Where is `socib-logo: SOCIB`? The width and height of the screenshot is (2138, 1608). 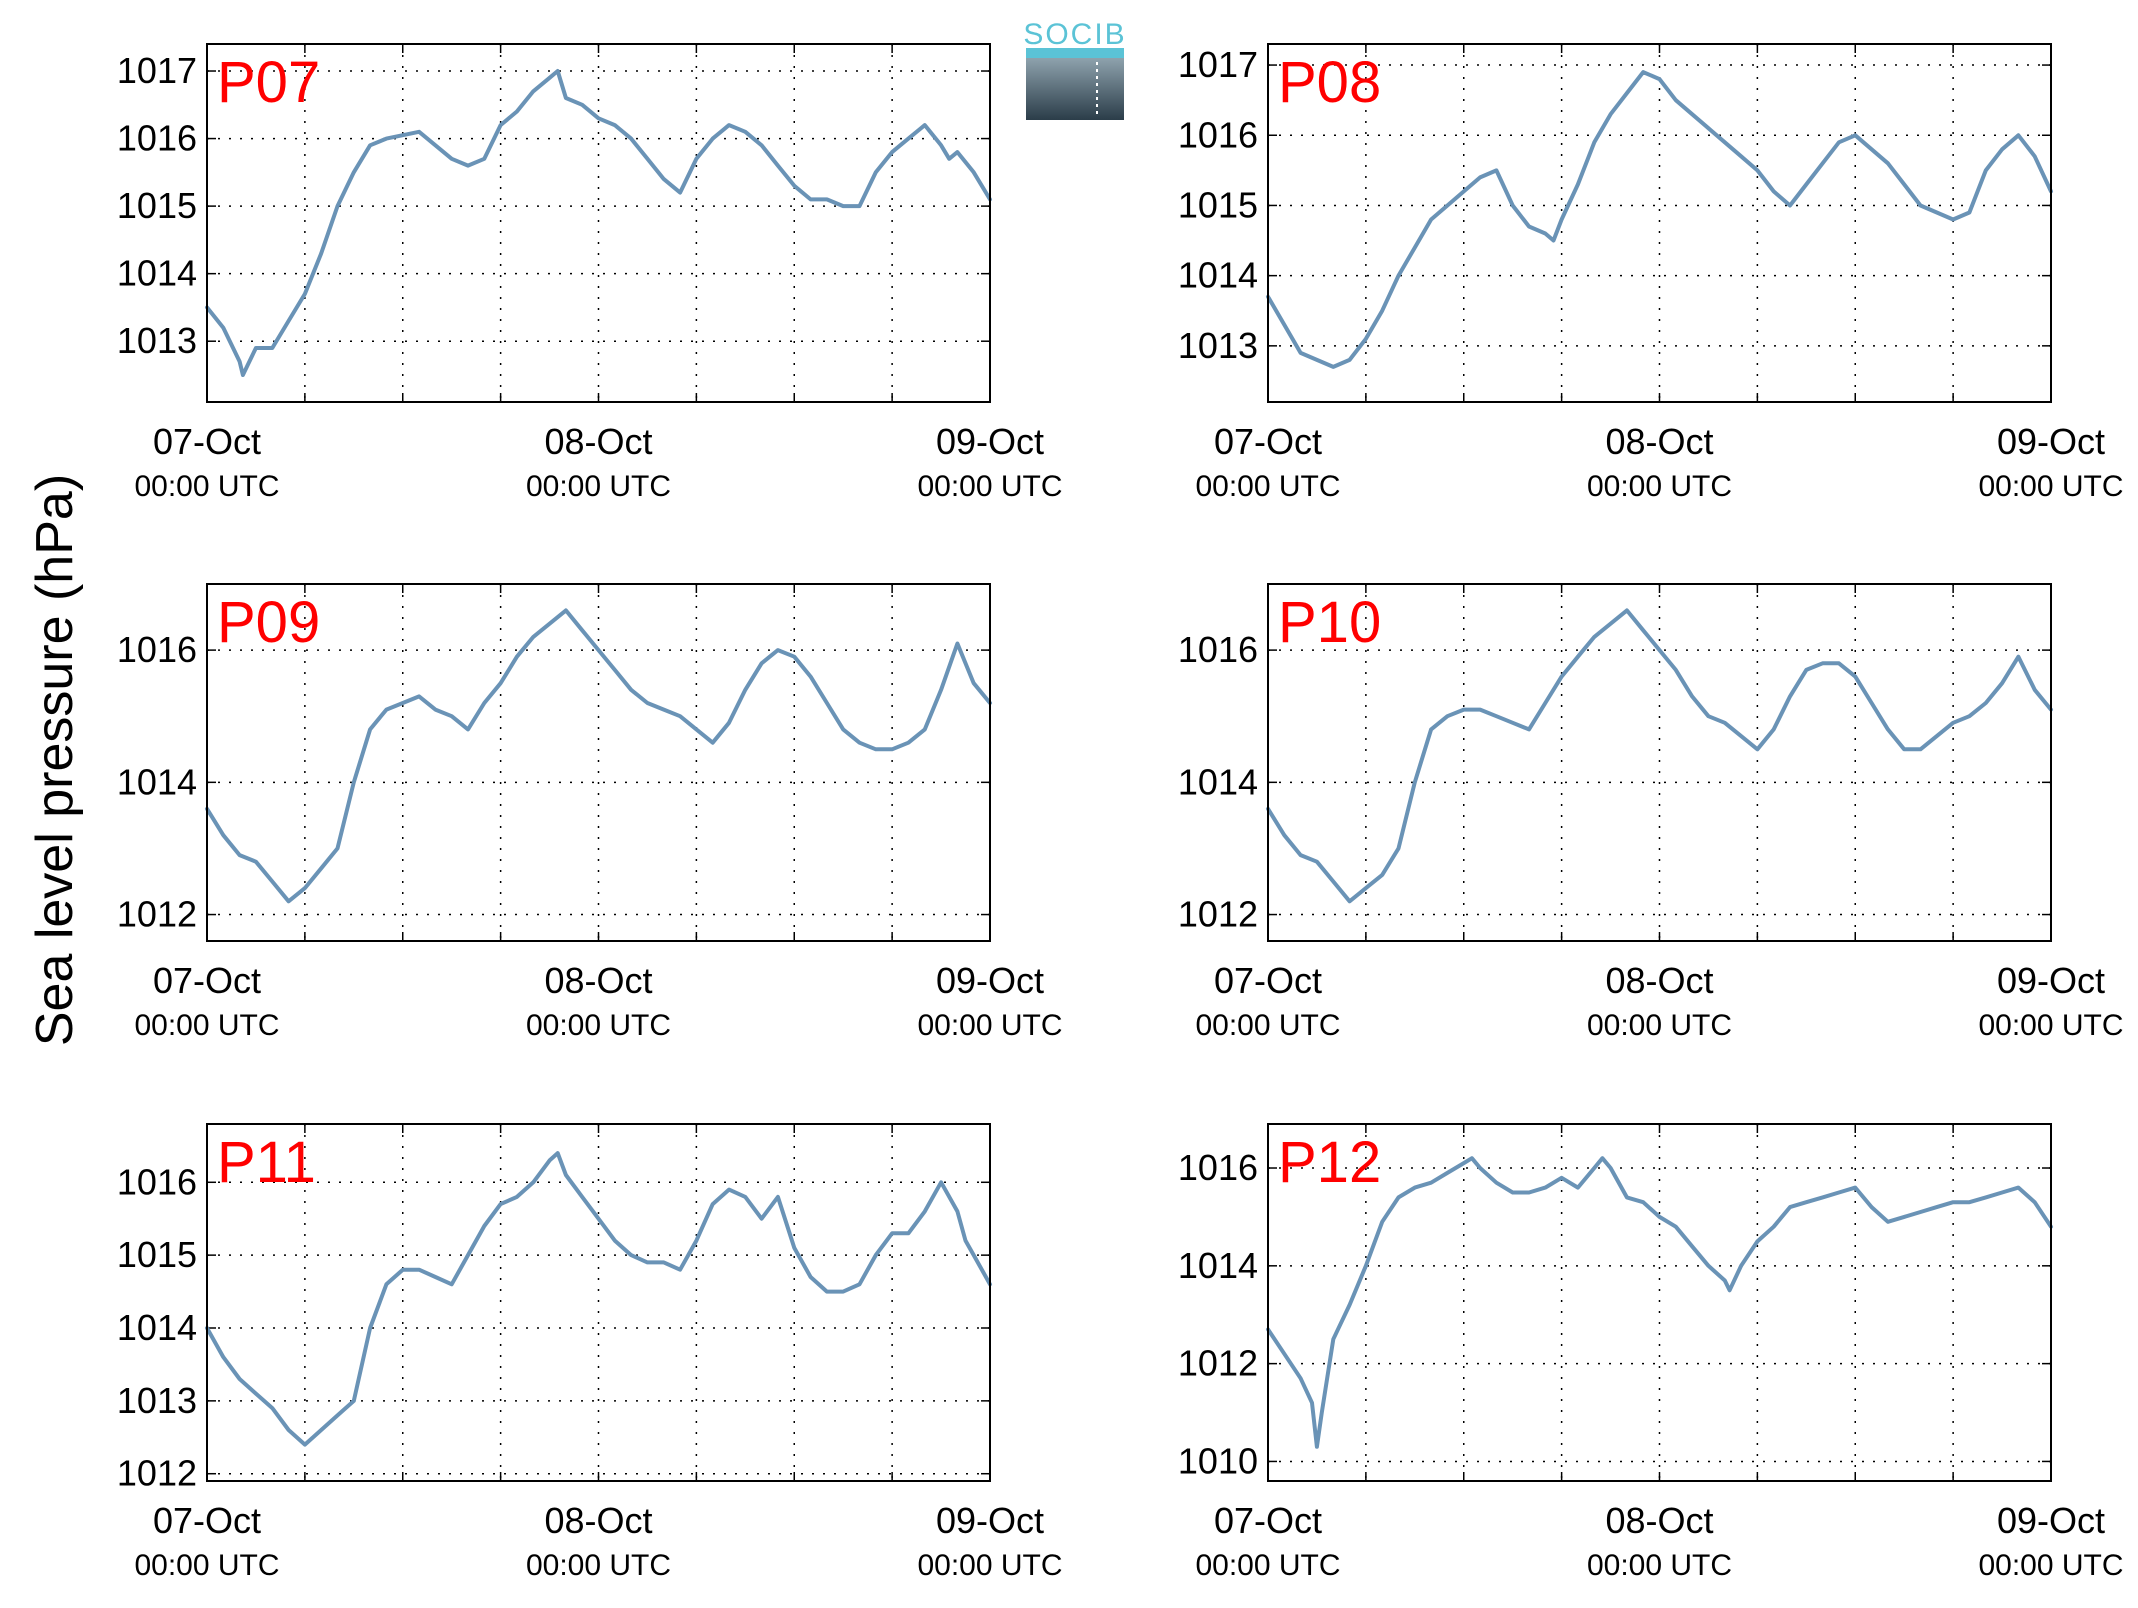
socib-logo: SOCIB is located at coordinates (1074, 69).